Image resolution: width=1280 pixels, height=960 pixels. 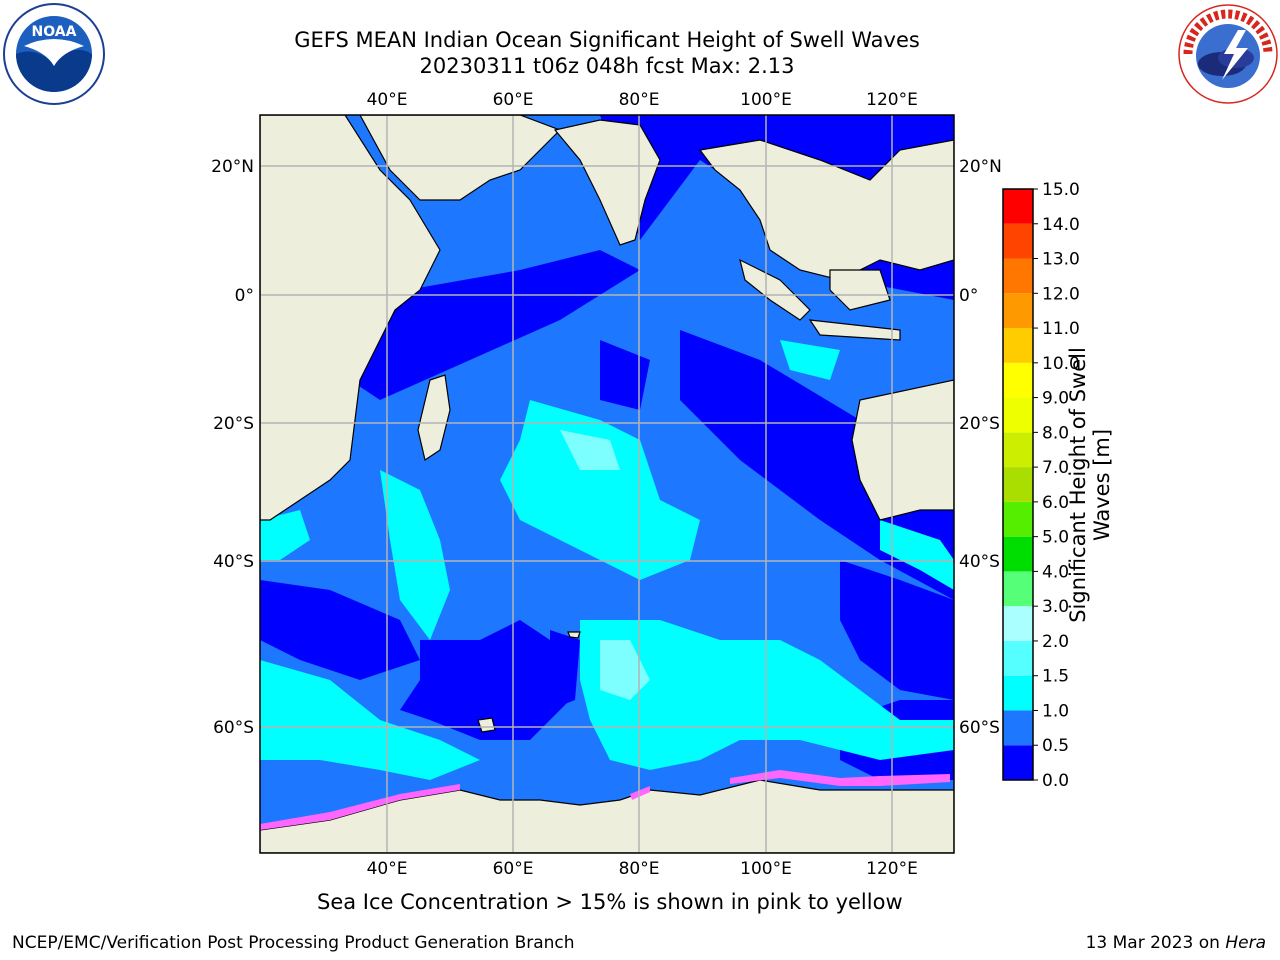 I want to click on colorbar-tick-label: 10.0, so click(x=1061, y=364).